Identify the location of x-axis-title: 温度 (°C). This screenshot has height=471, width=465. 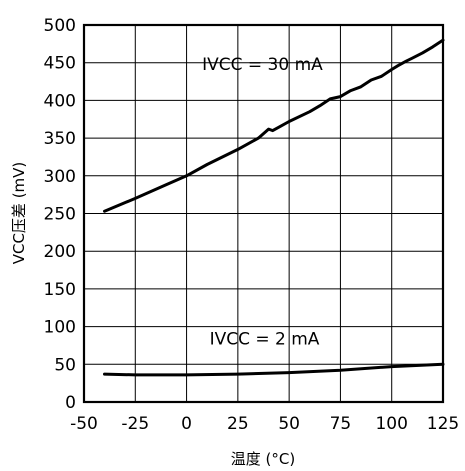
(263, 459).